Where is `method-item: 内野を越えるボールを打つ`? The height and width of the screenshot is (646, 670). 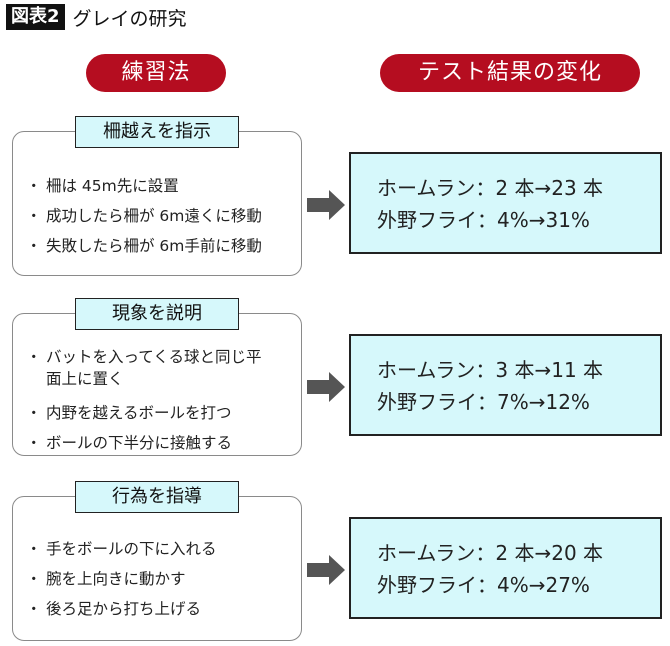 method-item: 内野を越えるボールを打つ is located at coordinates (144, 413).